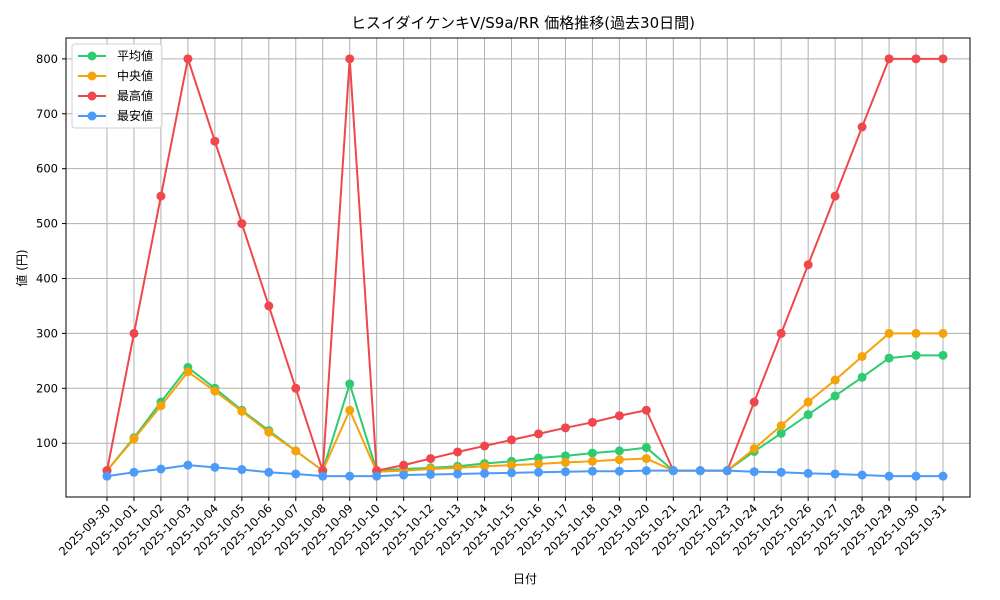 This screenshot has height=600, width=1000. What do you see at coordinates (47, 114) in the screenshot?
I see `y-tick-label: 700` at bounding box center [47, 114].